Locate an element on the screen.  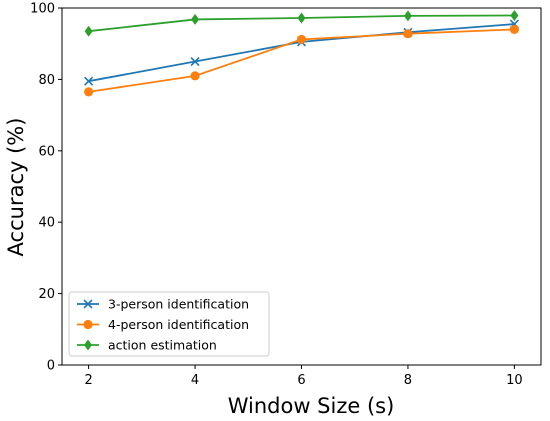
y-axis-title: Accuracy (%) is located at coordinates (16, 187).